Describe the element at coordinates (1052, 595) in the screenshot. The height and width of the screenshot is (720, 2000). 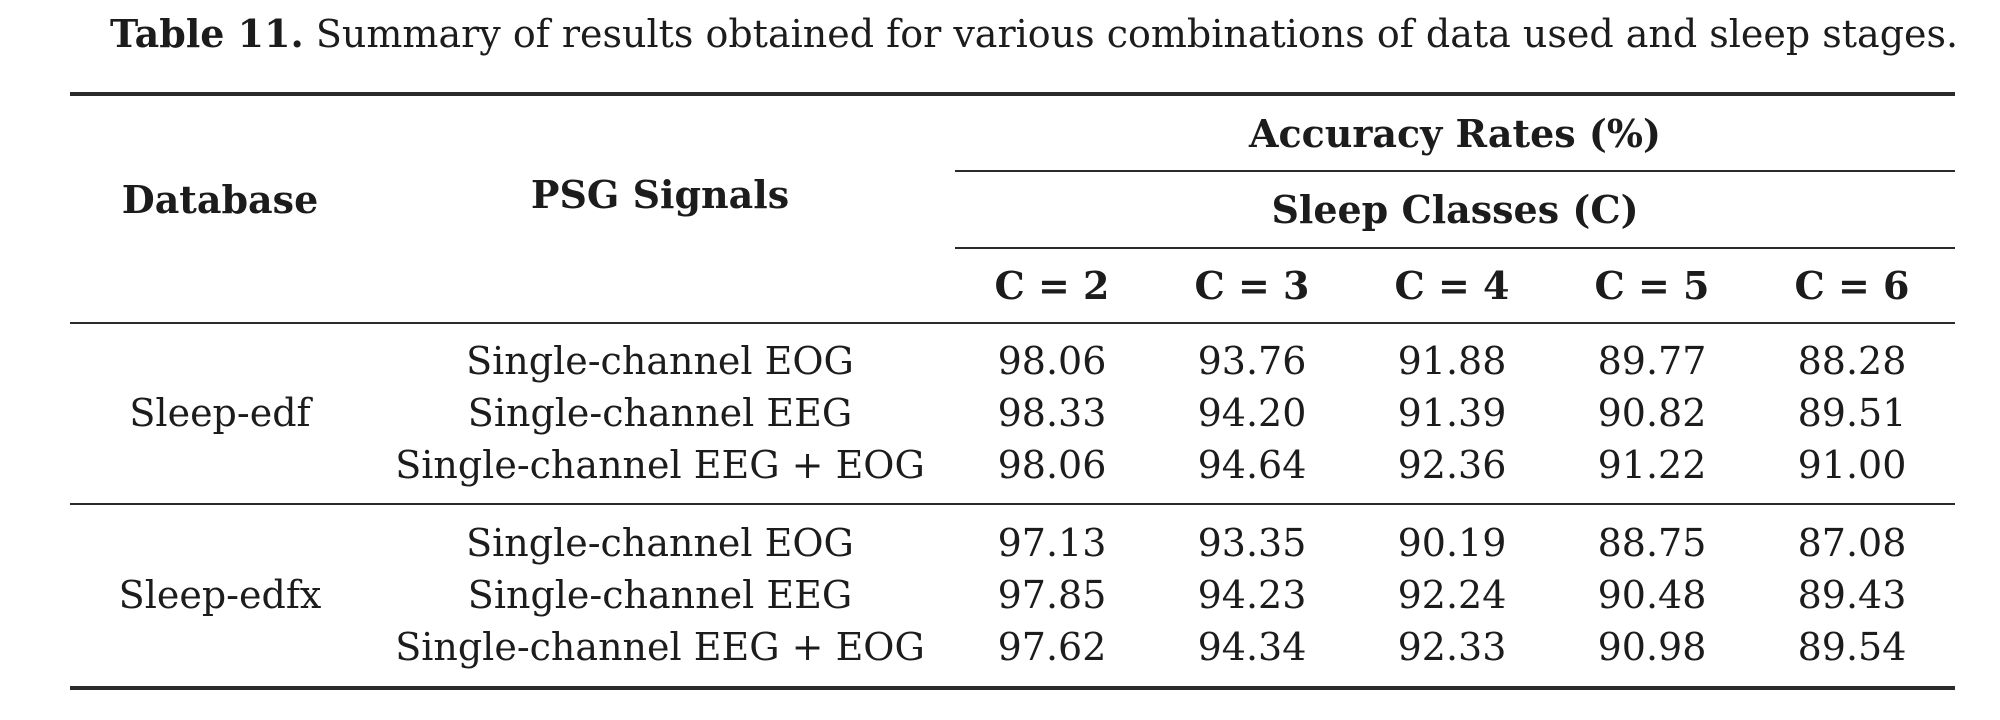
I see `value-cell: 97.85` at that location.